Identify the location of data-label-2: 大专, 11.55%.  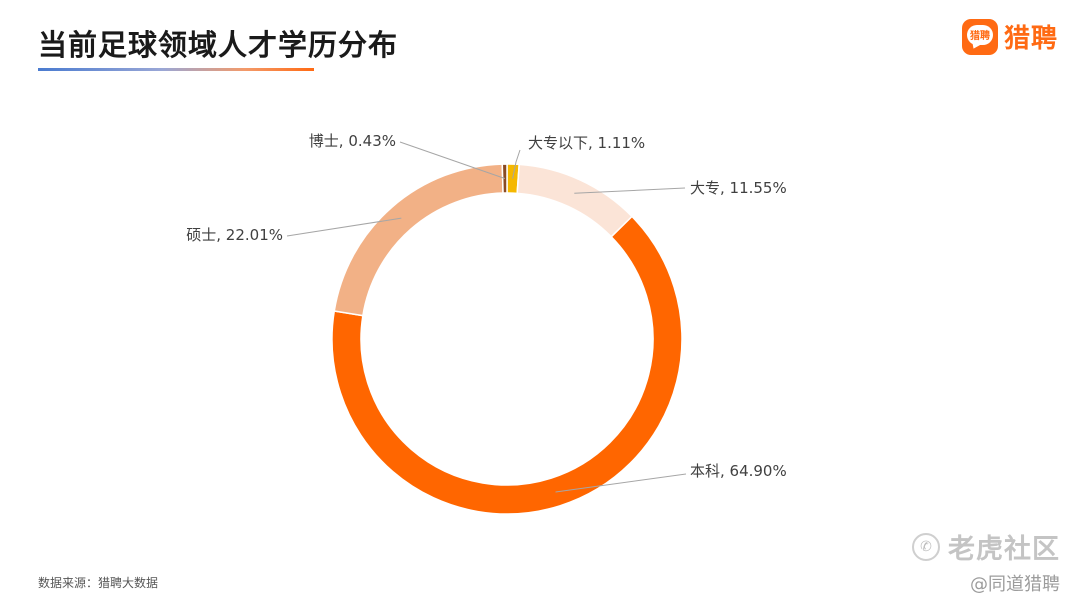
(738, 188).